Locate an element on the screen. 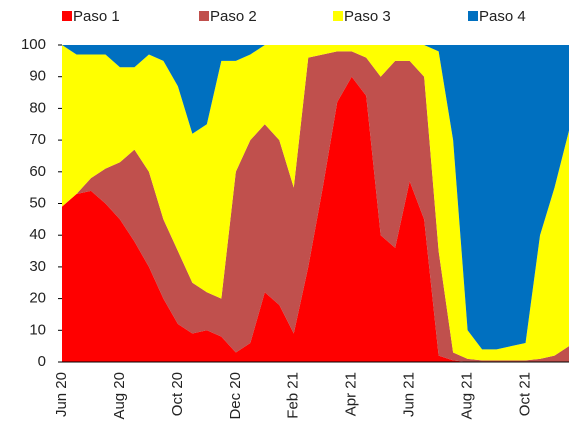 The width and height of the screenshot is (569, 443). y-tick-label: 30 is located at coordinates (37, 266).